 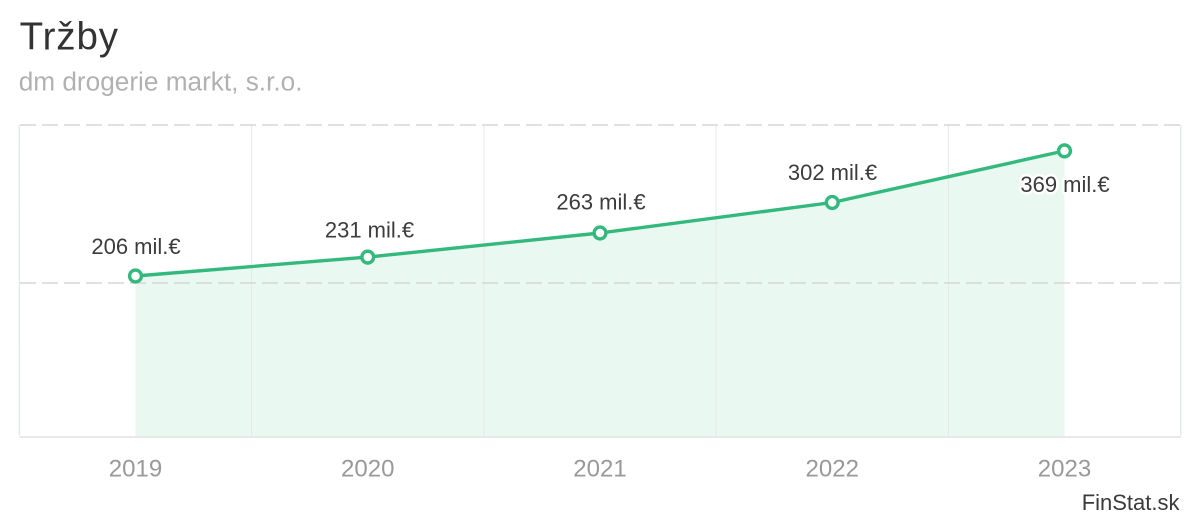 I want to click on svg-text: Tržby, so click(x=69, y=36).